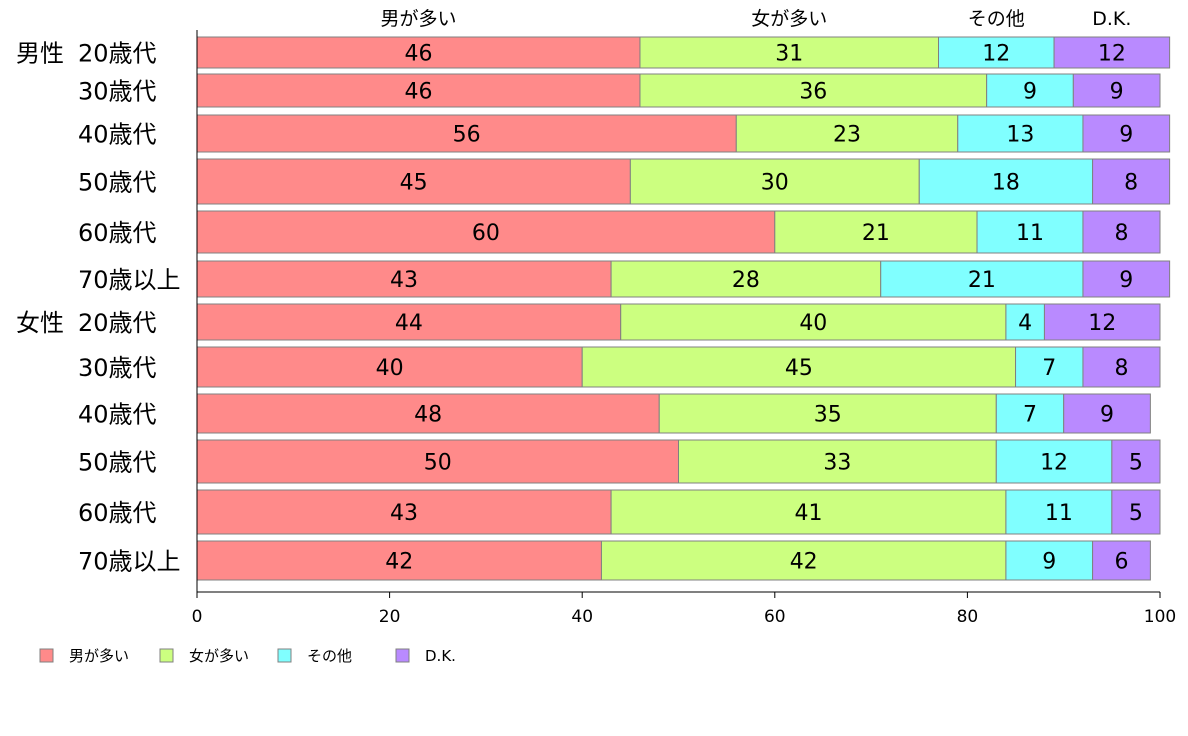 The image size is (1188, 736). Describe the element at coordinates (428, 415) in the screenshot. I see `data-label: 48` at that location.